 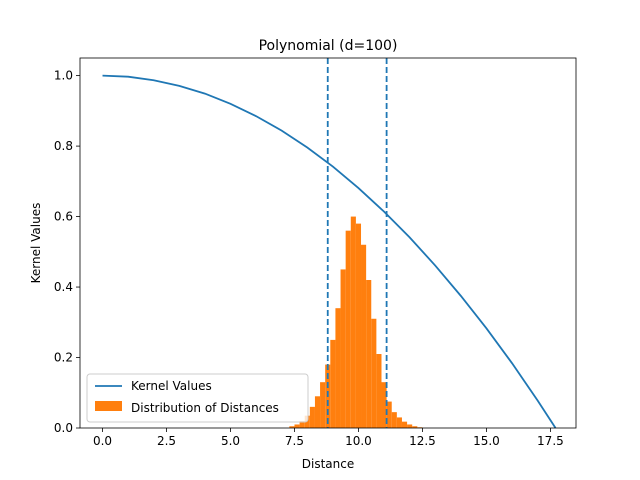 What do you see at coordinates (36, 243) in the screenshot?
I see `y-axis-label: Kernel Values` at bounding box center [36, 243].